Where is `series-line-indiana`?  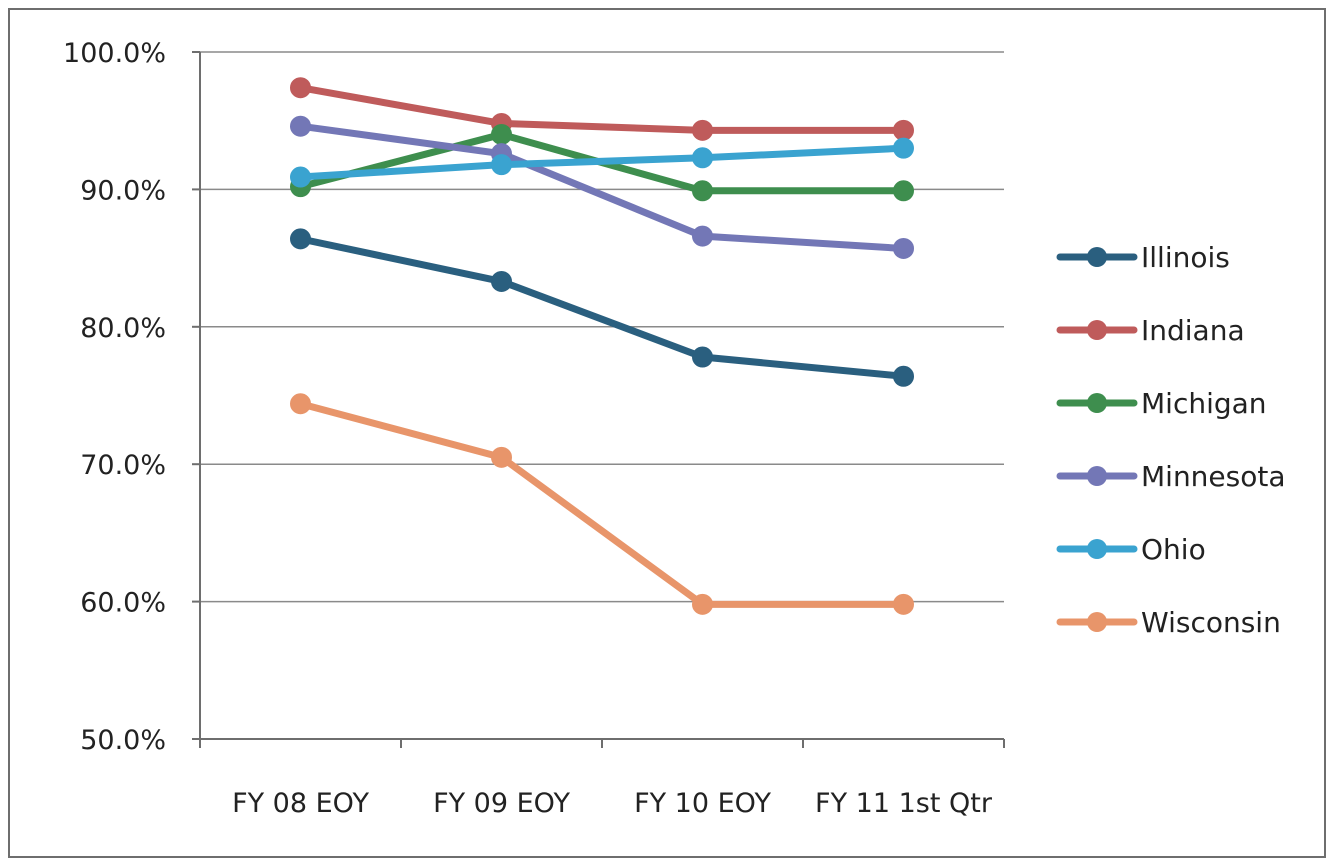 series-line-indiana is located at coordinates (602, 109).